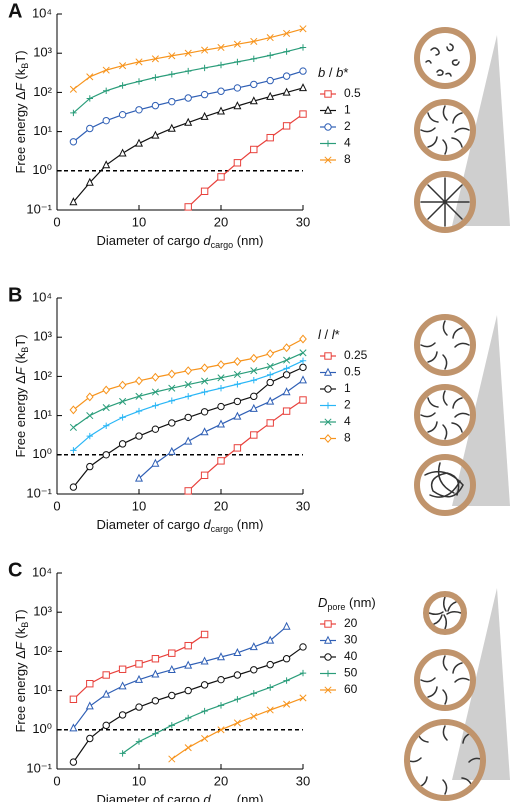  I want to click on panel-label: A, so click(15, 11).